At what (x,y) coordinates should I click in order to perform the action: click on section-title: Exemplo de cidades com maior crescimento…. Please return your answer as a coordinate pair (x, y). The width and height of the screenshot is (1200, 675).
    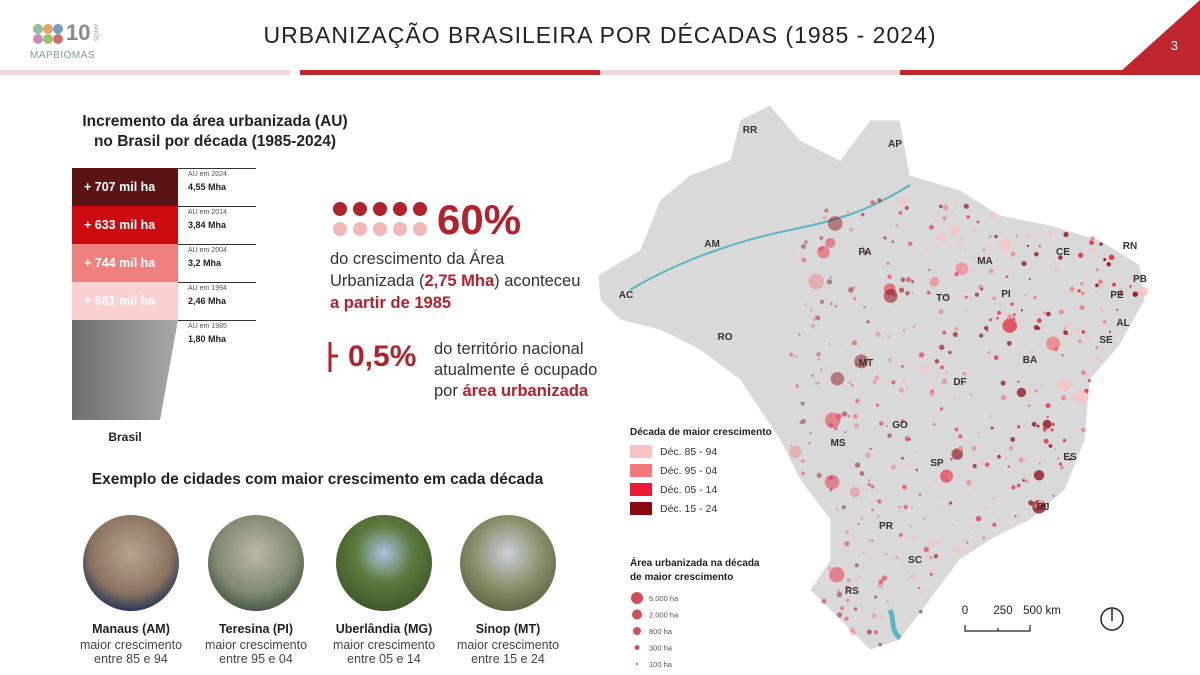
    Looking at the image, I should click on (317, 479).